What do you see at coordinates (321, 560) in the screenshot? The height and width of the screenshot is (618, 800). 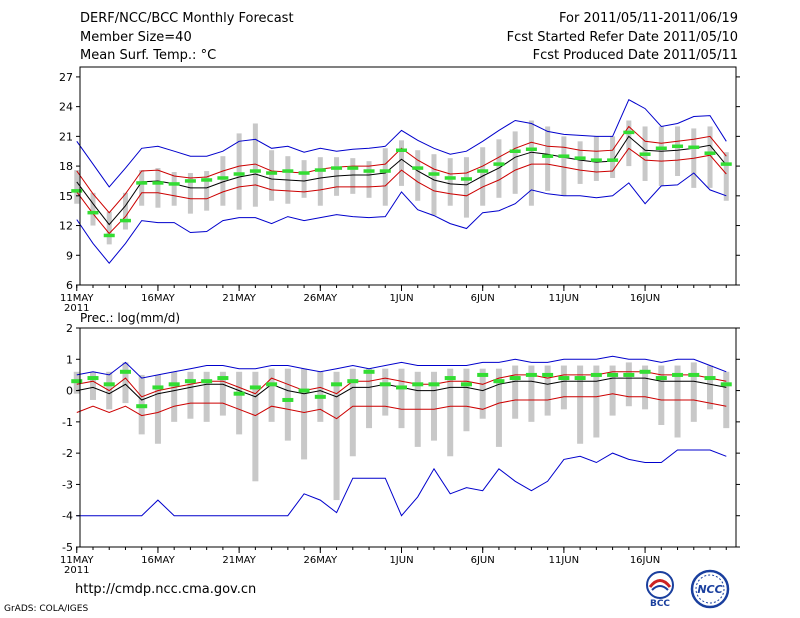 I see `precip-x-tick-label: 26MAY` at bounding box center [321, 560].